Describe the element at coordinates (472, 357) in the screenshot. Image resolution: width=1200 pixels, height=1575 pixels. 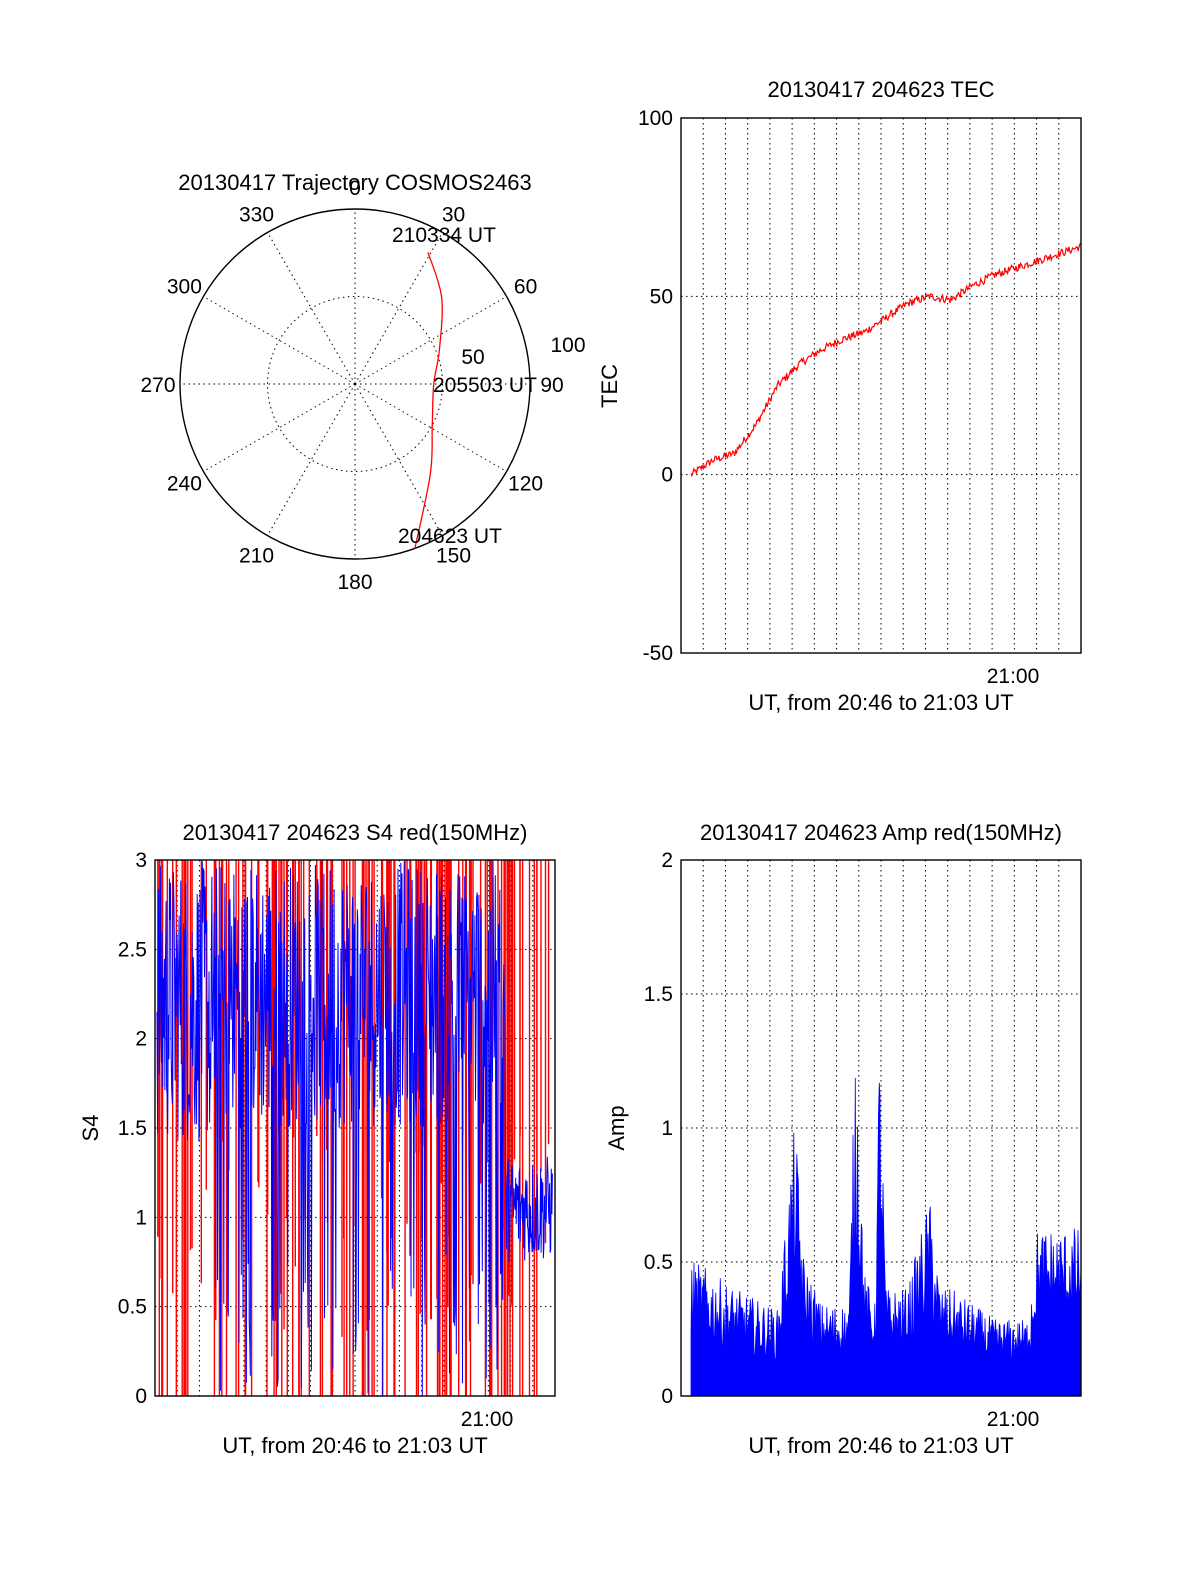
I see `polar-radius-label: 50` at that location.